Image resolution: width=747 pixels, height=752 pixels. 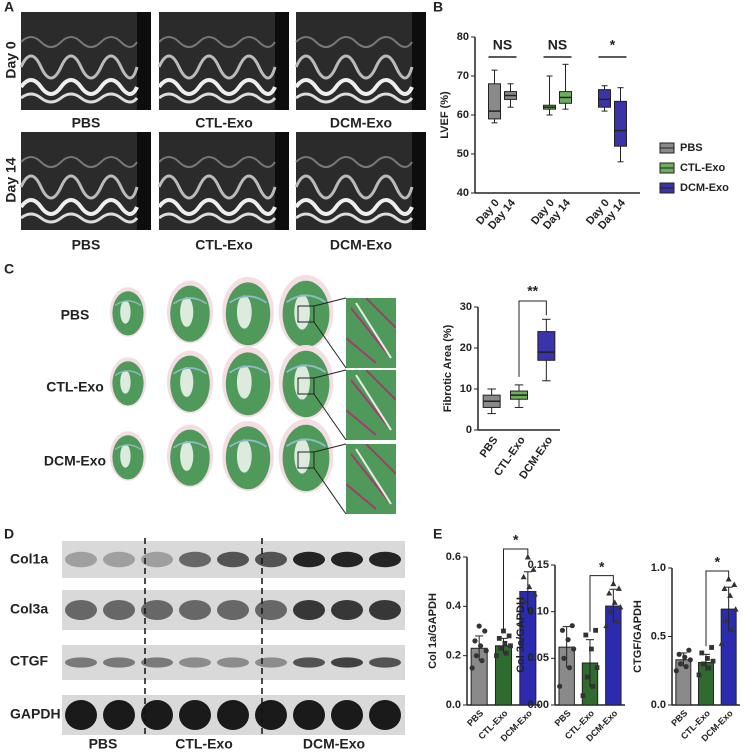 What do you see at coordinates (454, 606) in the screenshot?
I see `y-tick-label: 0.4` at bounding box center [454, 606].